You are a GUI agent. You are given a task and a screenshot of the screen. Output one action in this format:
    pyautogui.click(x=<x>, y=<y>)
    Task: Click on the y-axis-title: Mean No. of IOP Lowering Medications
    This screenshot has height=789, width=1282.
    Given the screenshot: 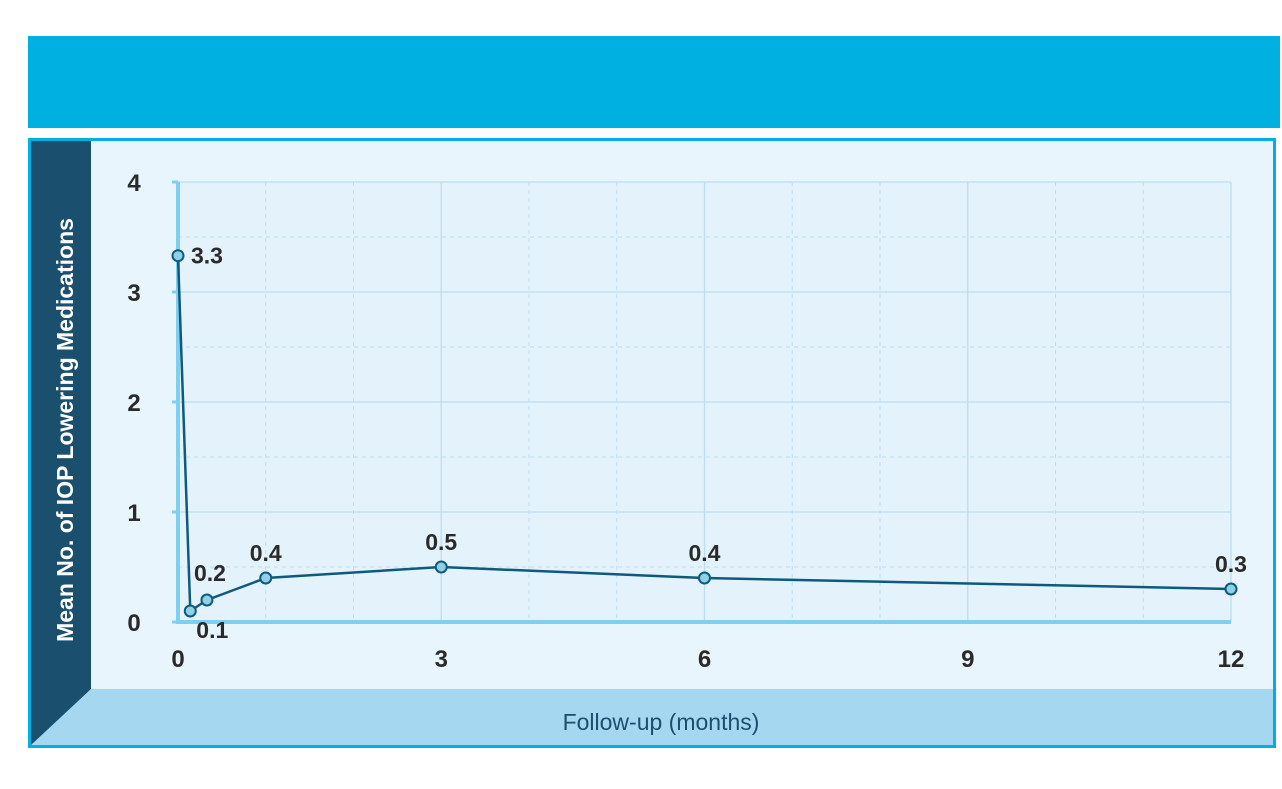 What is the action you would take?
    pyautogui.click(x=65, y=430)
    